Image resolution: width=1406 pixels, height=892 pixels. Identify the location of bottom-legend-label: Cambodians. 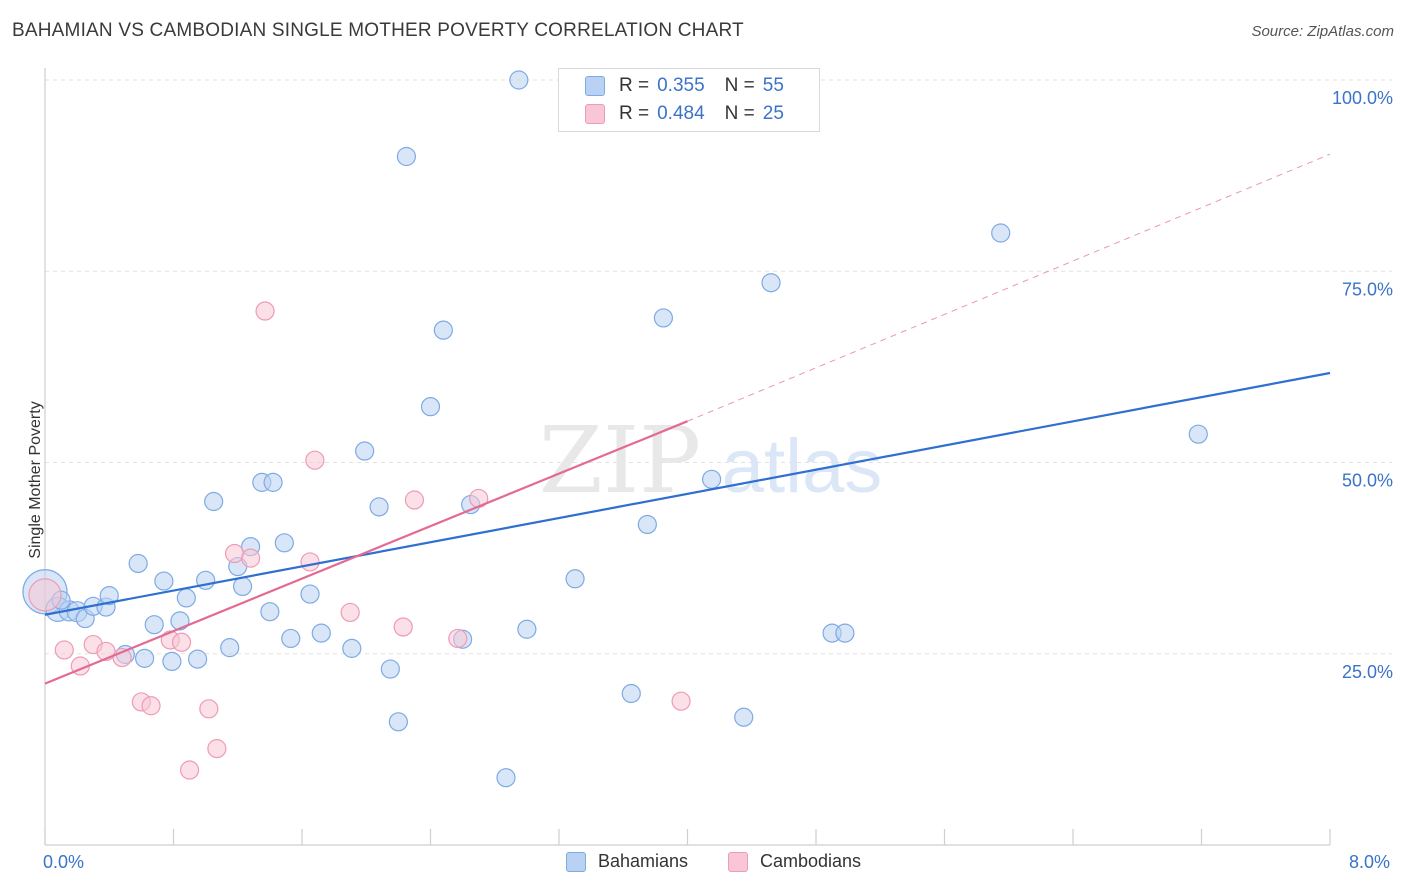
(811, 861).